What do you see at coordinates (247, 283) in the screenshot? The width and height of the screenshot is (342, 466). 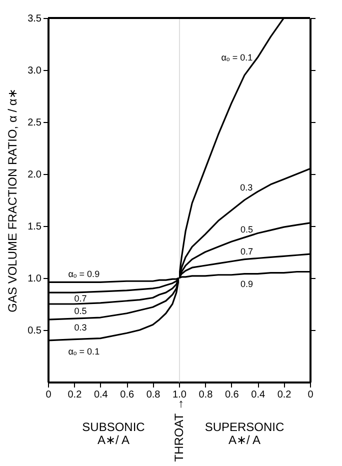 I see `series-label: 0.9` at bounding box center [247, 283].